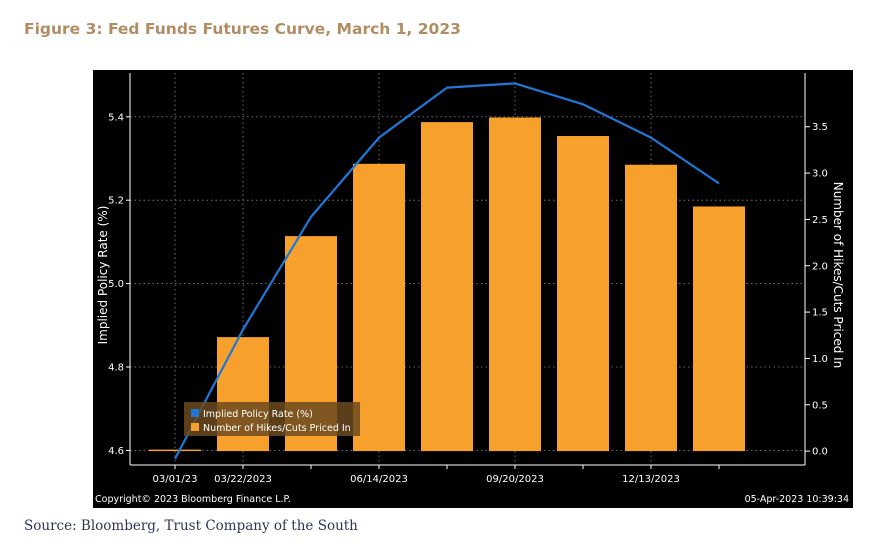 Image resolution: width=884 pixels, height=550 pixels. I want to click on y-tick-label-right: 2.5, so click(820, 220).